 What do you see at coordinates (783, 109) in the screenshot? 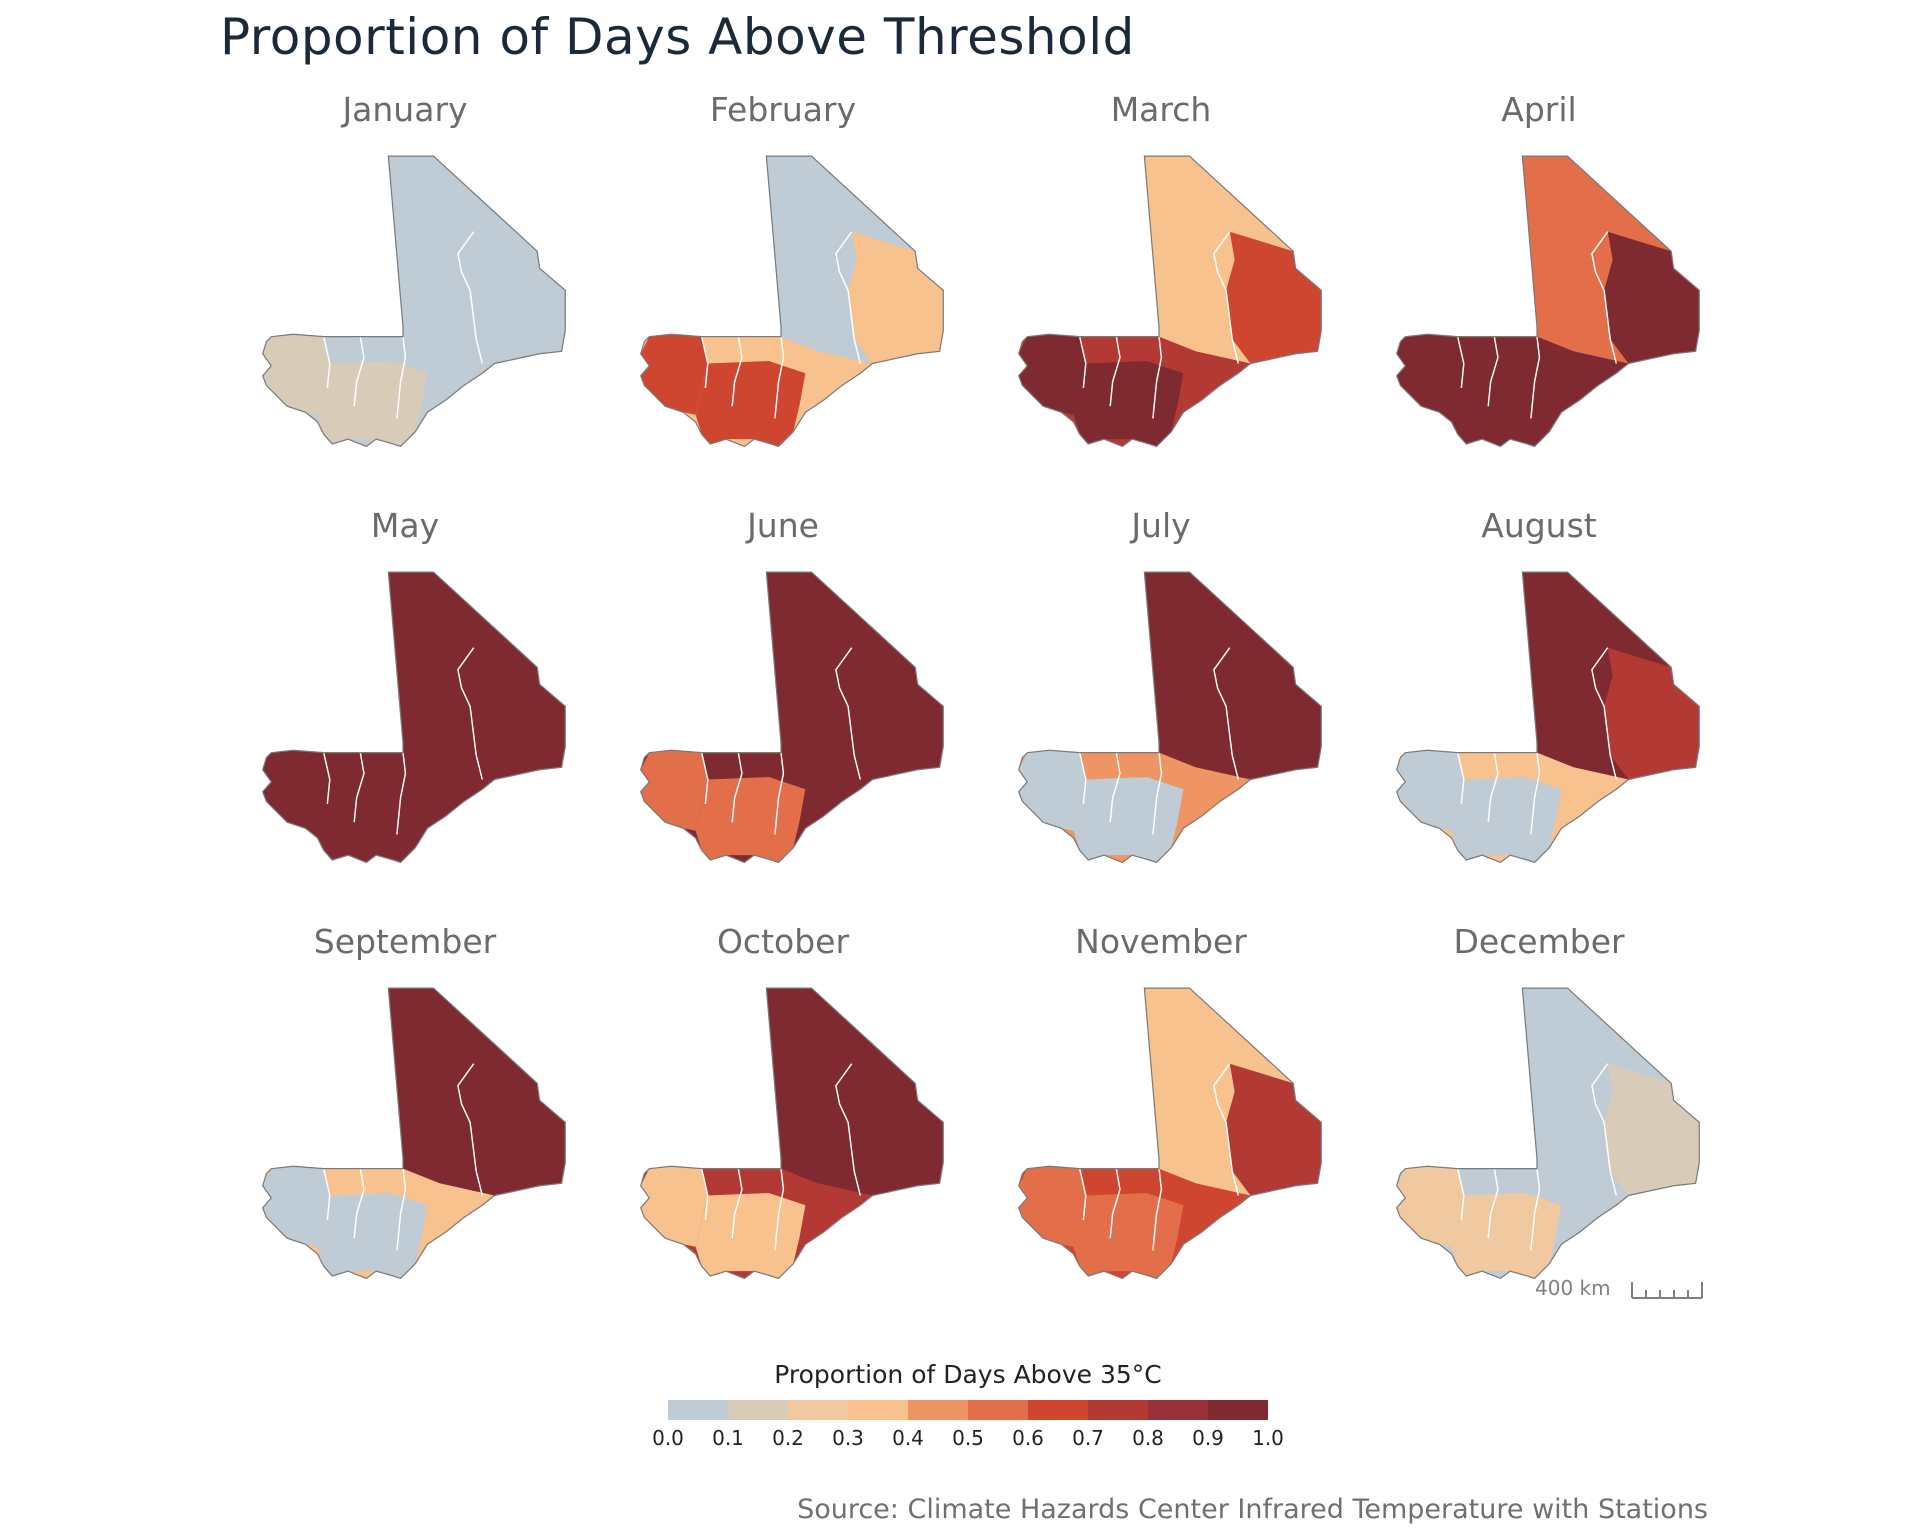
I see `panel-month-label: February` at bounding box center [783, 109].